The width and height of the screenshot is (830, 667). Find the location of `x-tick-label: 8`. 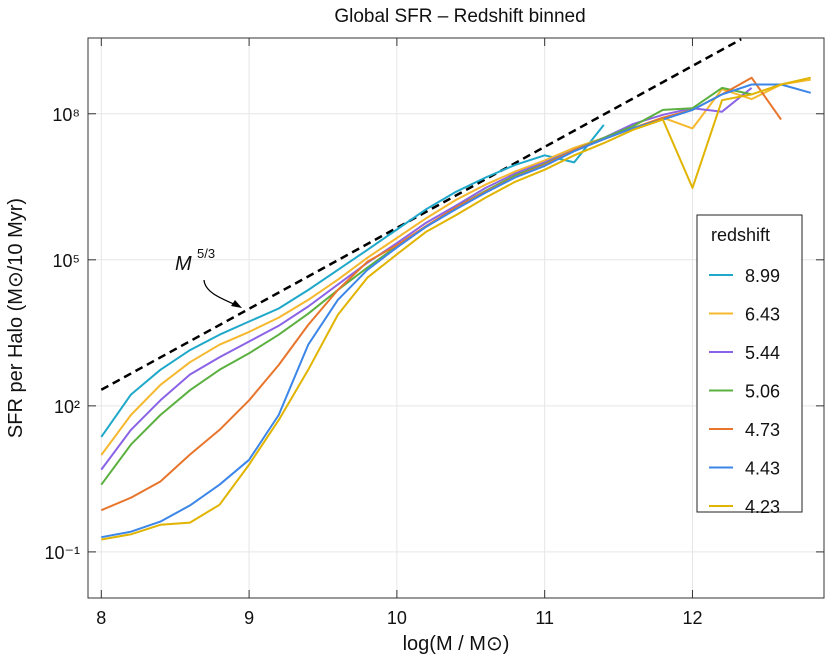

x-tick-label: 8 is located at coordinates (101, 618).